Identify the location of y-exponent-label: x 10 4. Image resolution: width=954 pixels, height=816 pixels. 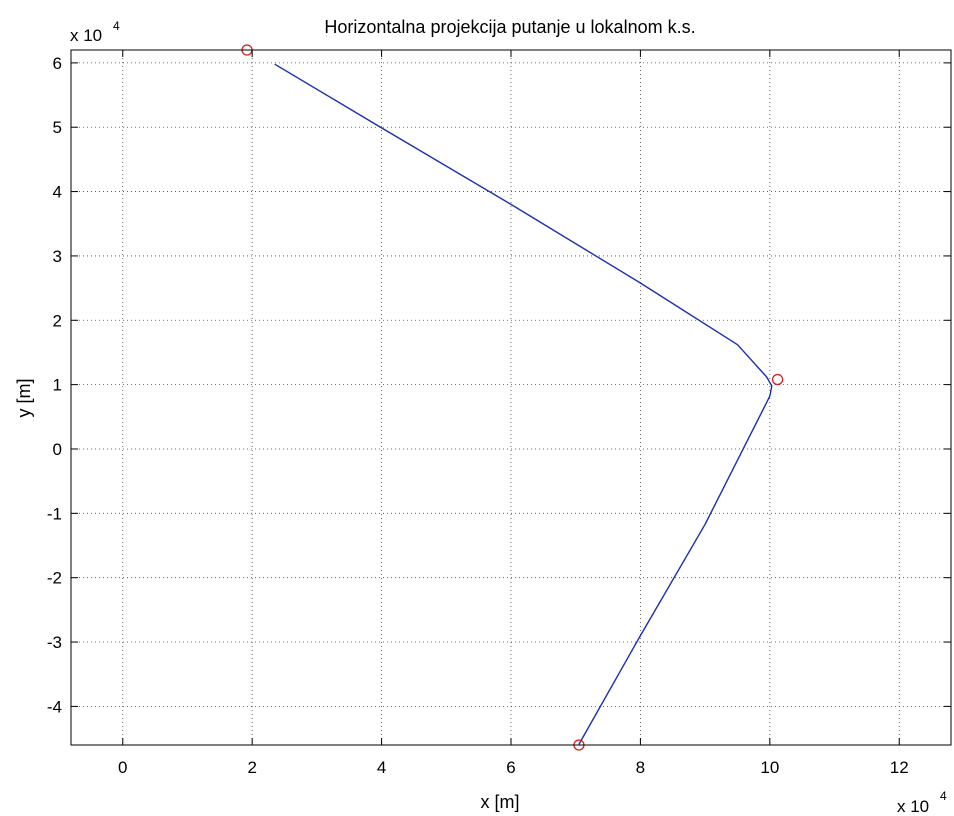
(95, 32).